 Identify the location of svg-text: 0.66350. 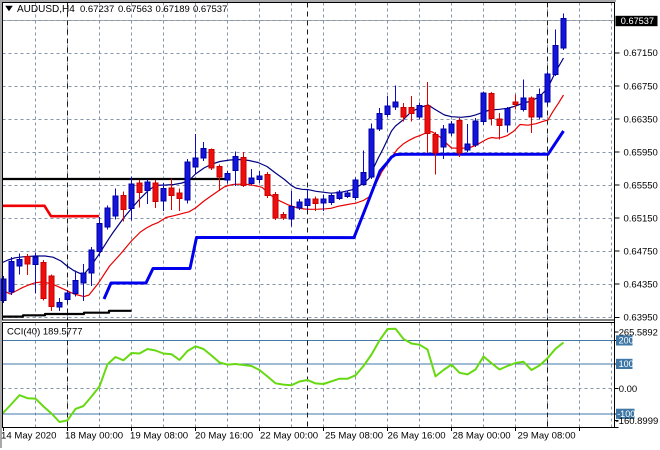
(641, 119).